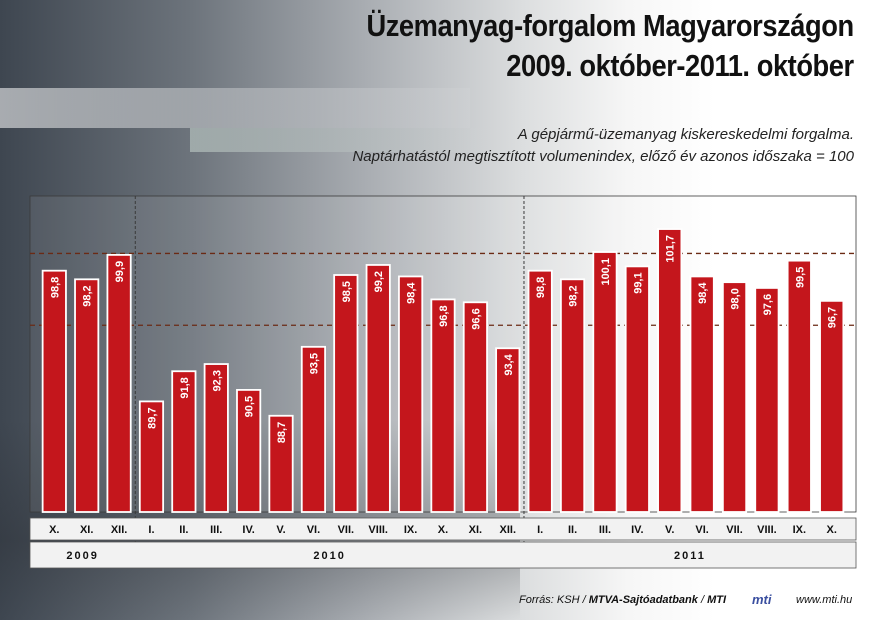  Describe the element at coordinates (736, 298) in the screenshot. I see `bar-value-label-21: 98,0` at that location.